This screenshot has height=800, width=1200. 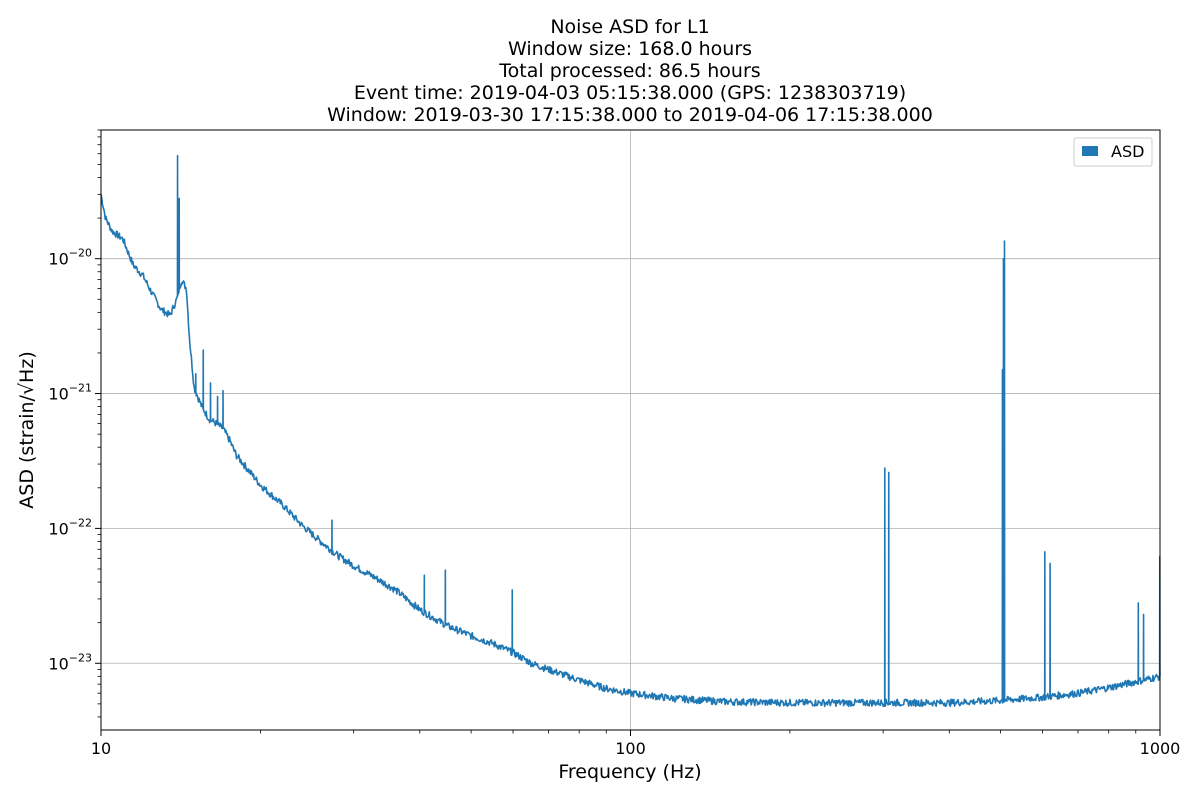 What do you see at coordinates (630, 49) in the screenshot?
I see `title-line-2: Window size: 168.0 hours` at bounding box center [630, 49].